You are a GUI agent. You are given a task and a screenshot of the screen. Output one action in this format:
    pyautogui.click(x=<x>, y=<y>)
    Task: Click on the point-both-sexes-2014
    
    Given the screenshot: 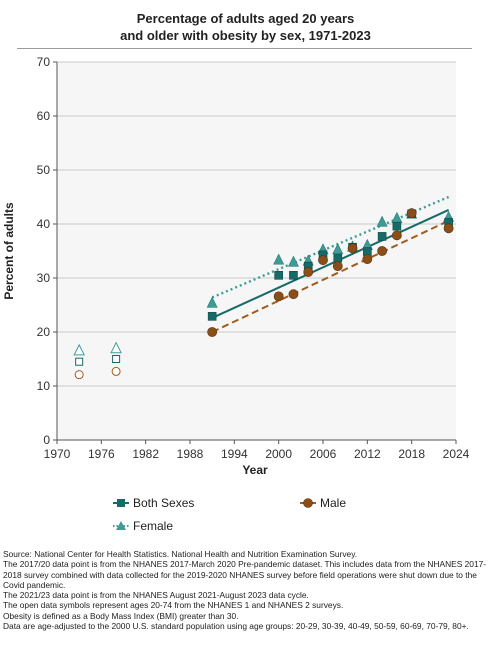 What is the action you would take?
    pyautogui.click(x=382, y=236)
    